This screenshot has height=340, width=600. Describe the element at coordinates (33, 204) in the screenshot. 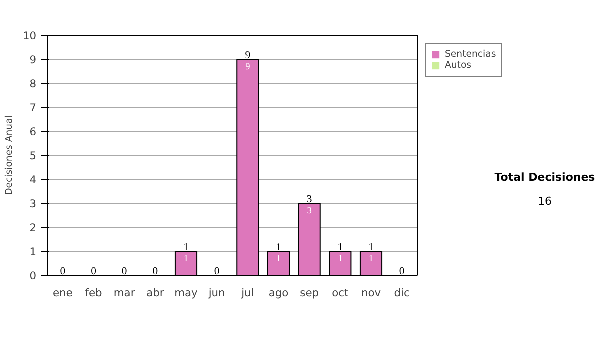

I see `y-tick-label: 3` at that location.